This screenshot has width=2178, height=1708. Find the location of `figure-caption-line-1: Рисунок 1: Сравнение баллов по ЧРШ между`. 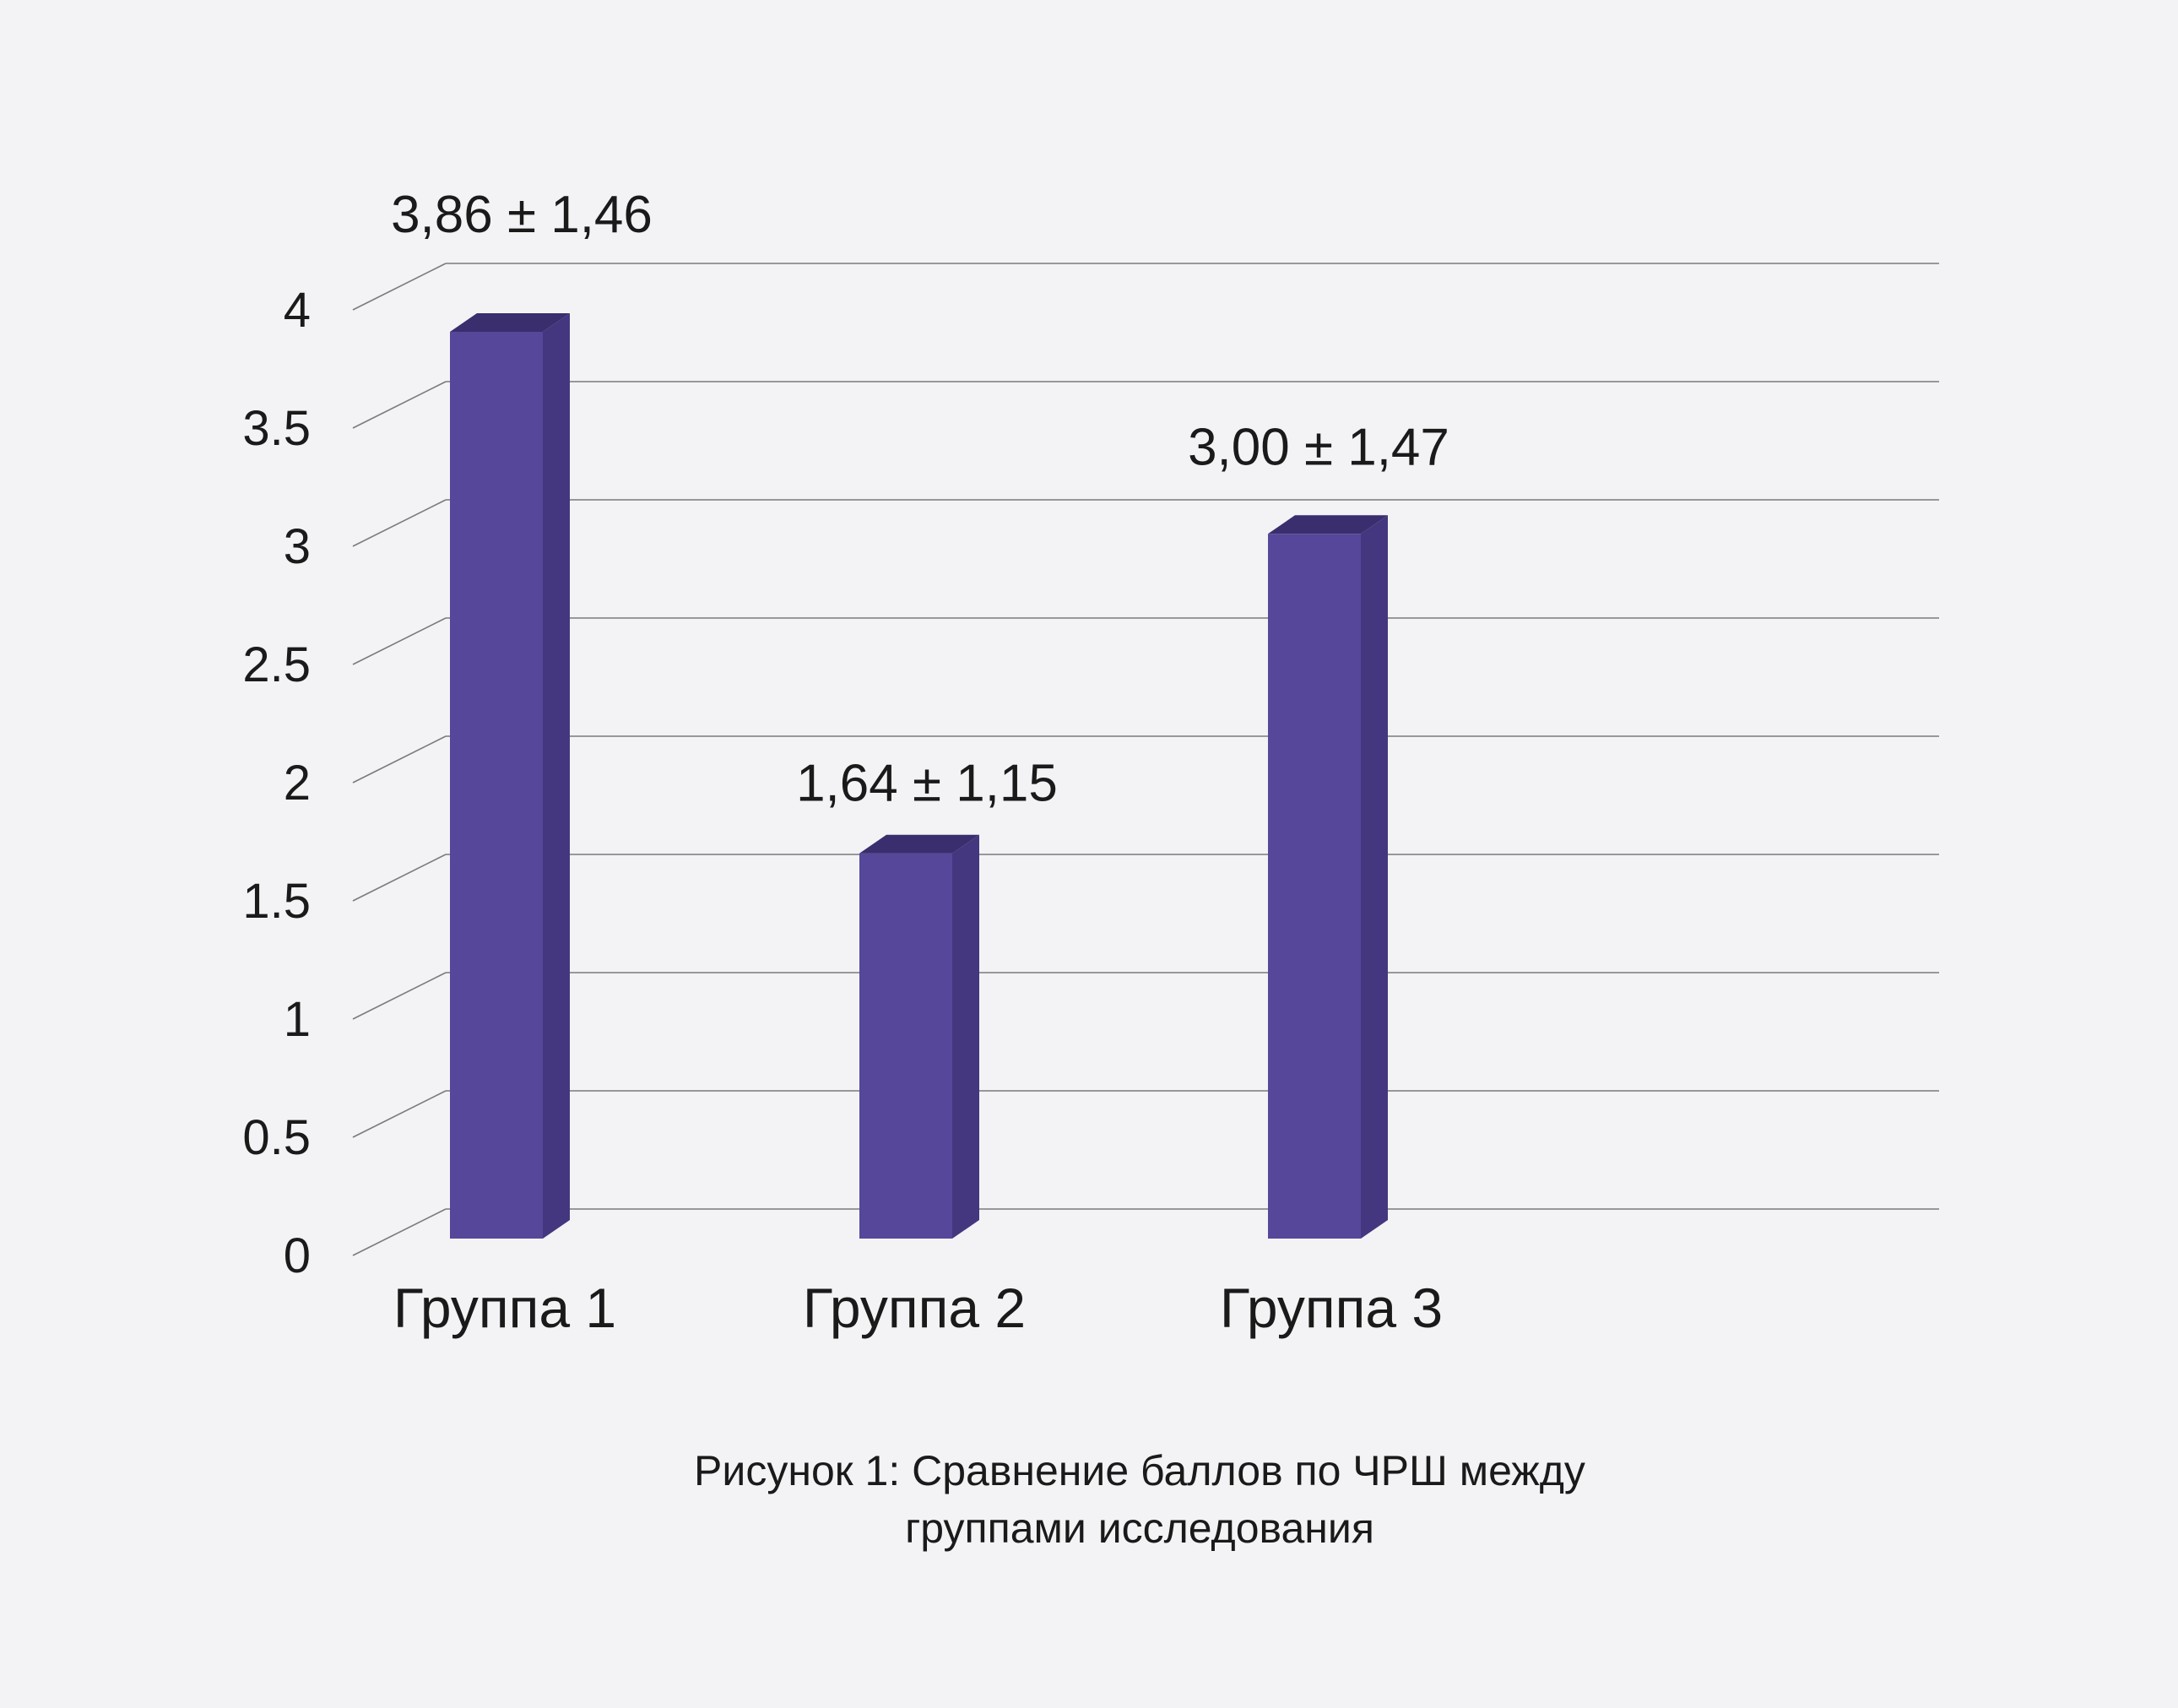

figure-caption-line-1: Рисунок 1: Сравнение баллов по ЧРШ между is located at coordinates (1139, 1470).